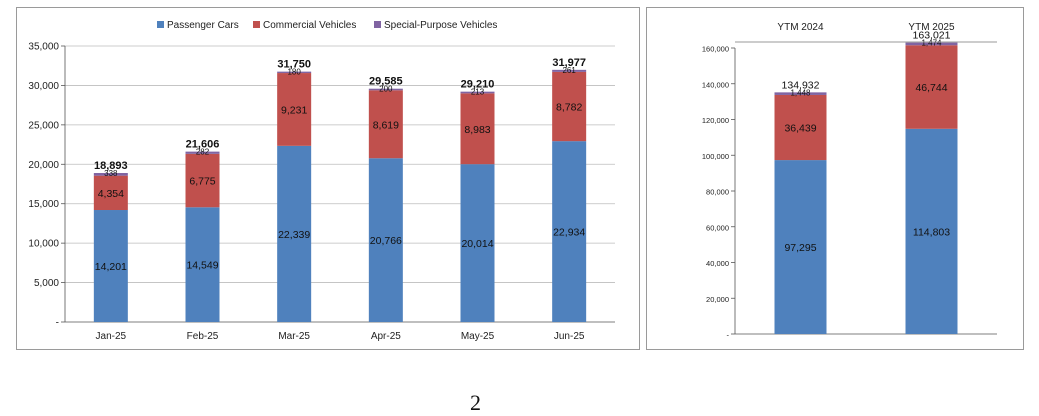 The image size is (1039, 416). I want to click on bar-value-label: 338, so click(111, 173).